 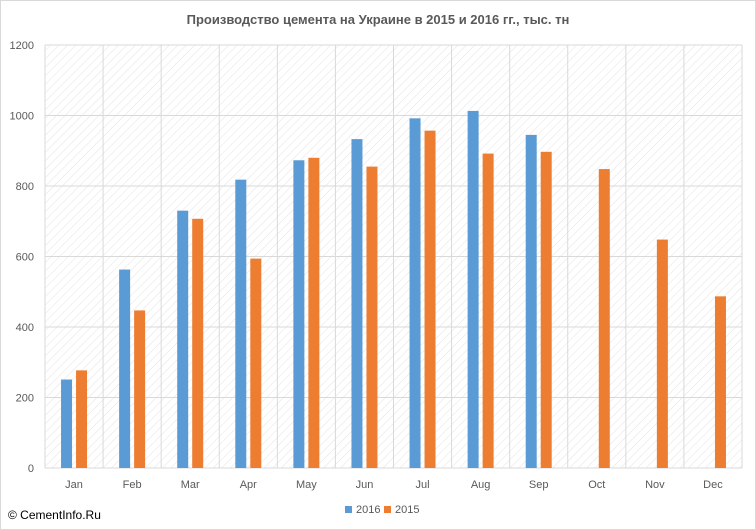 I want to click on bar-2016-mar, so click(x=183, y=339).